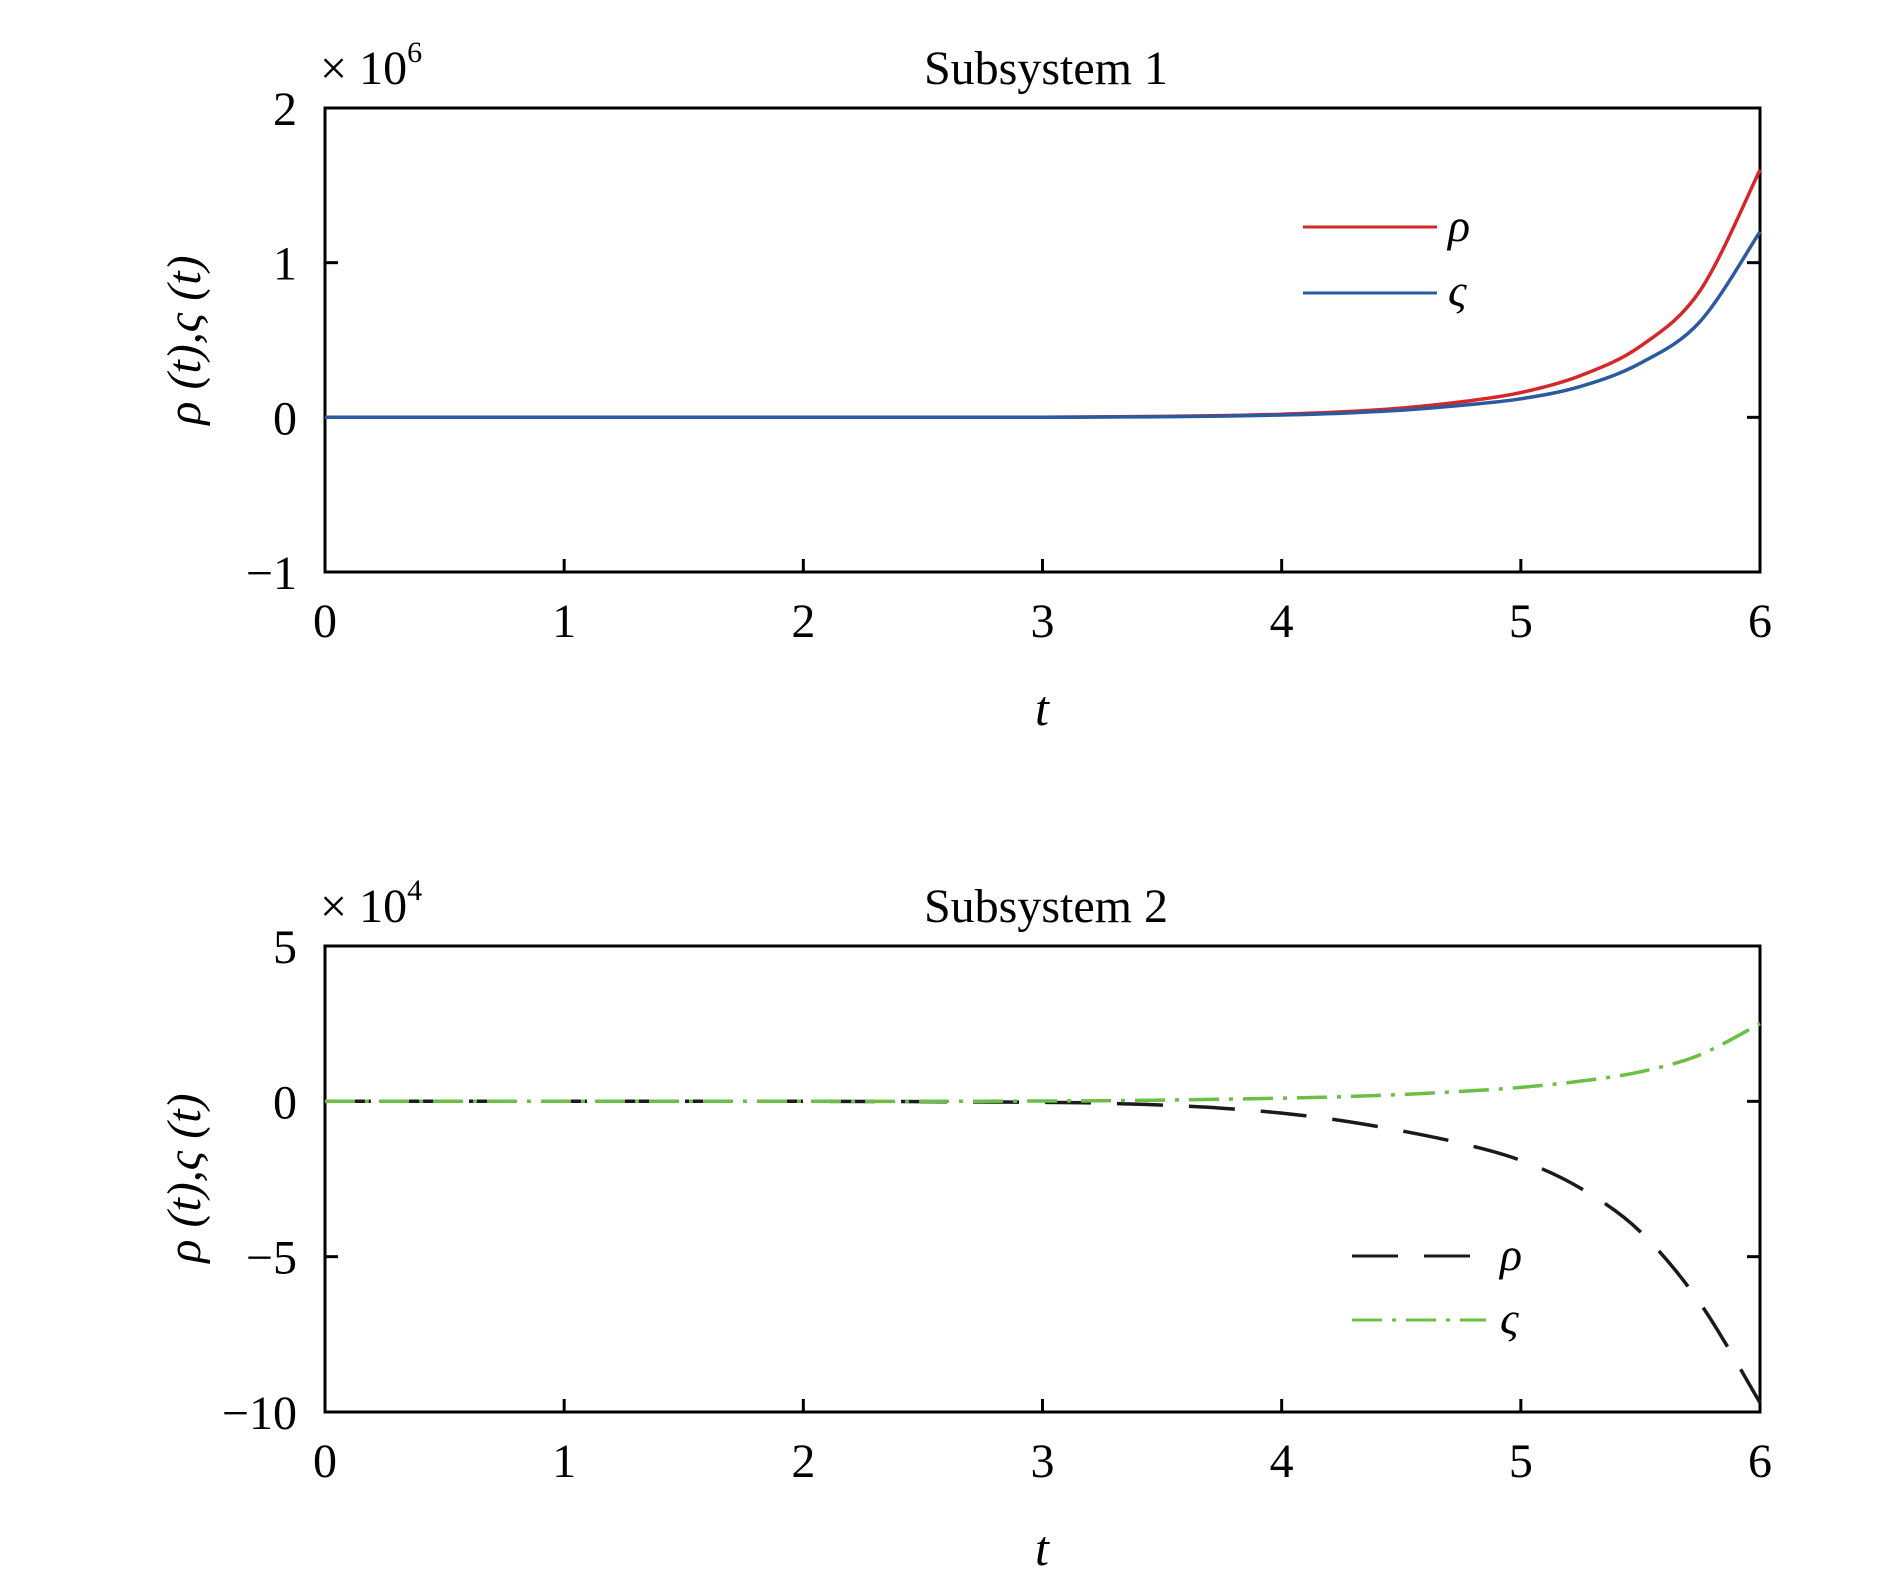 The height and width of the screenshot is (1576, 1890). I want to click on series-lines, so click(1043, 294).